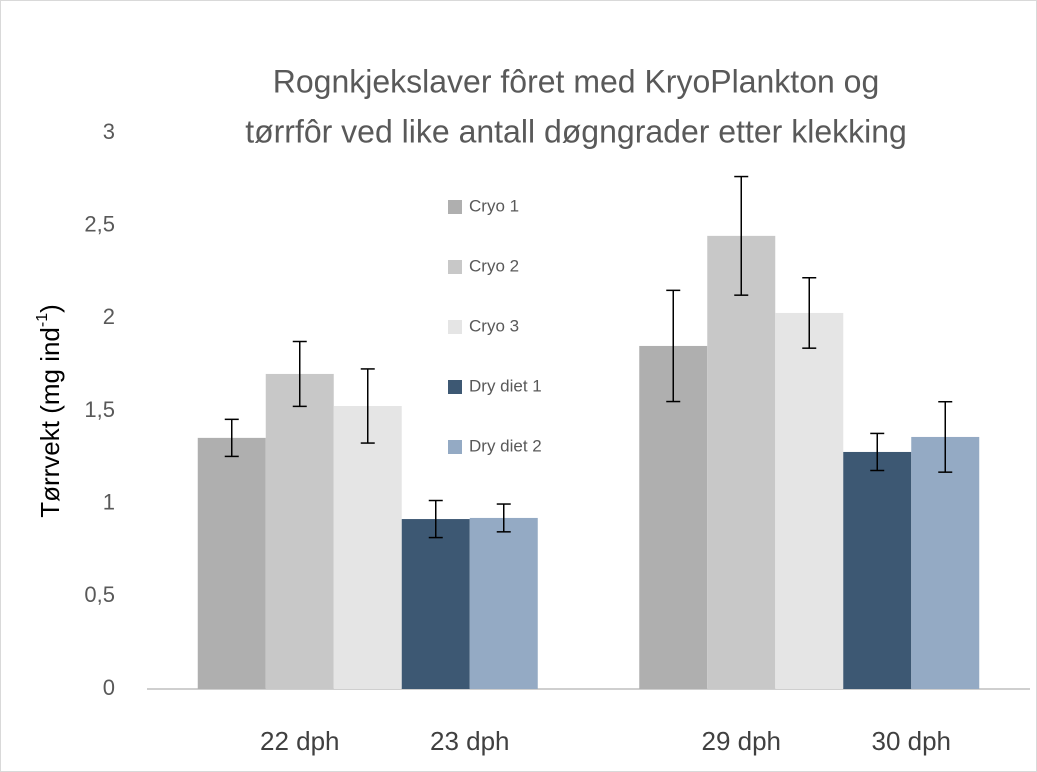  What do you see at coordinates (99, 223) in the screenshot?
I see `y-tick-label: 2,5` at bounding box center [99, 223].